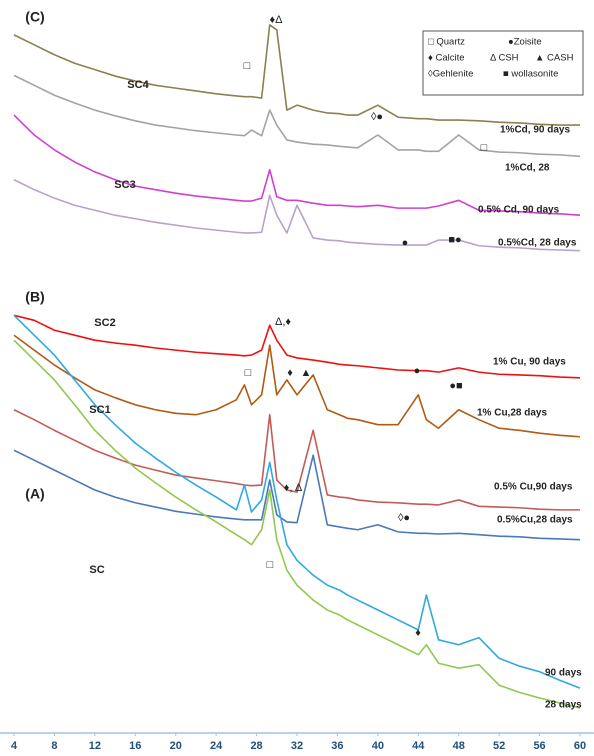  Describe the element at coordinates (455, 386) in the screenshot. I see `peak-symbol: ●■` at that location.